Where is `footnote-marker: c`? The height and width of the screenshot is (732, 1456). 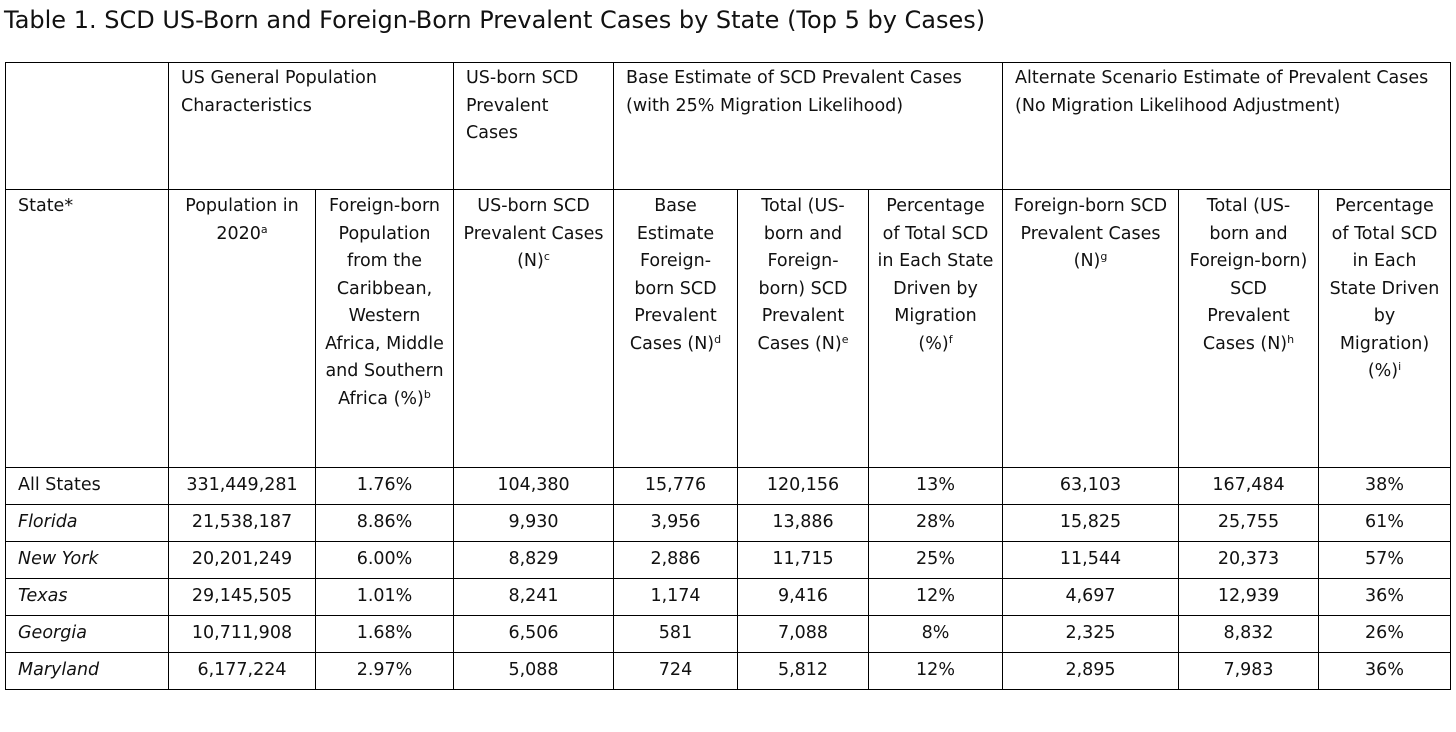
footnote-marker: c is located at coordinates (546, 256).